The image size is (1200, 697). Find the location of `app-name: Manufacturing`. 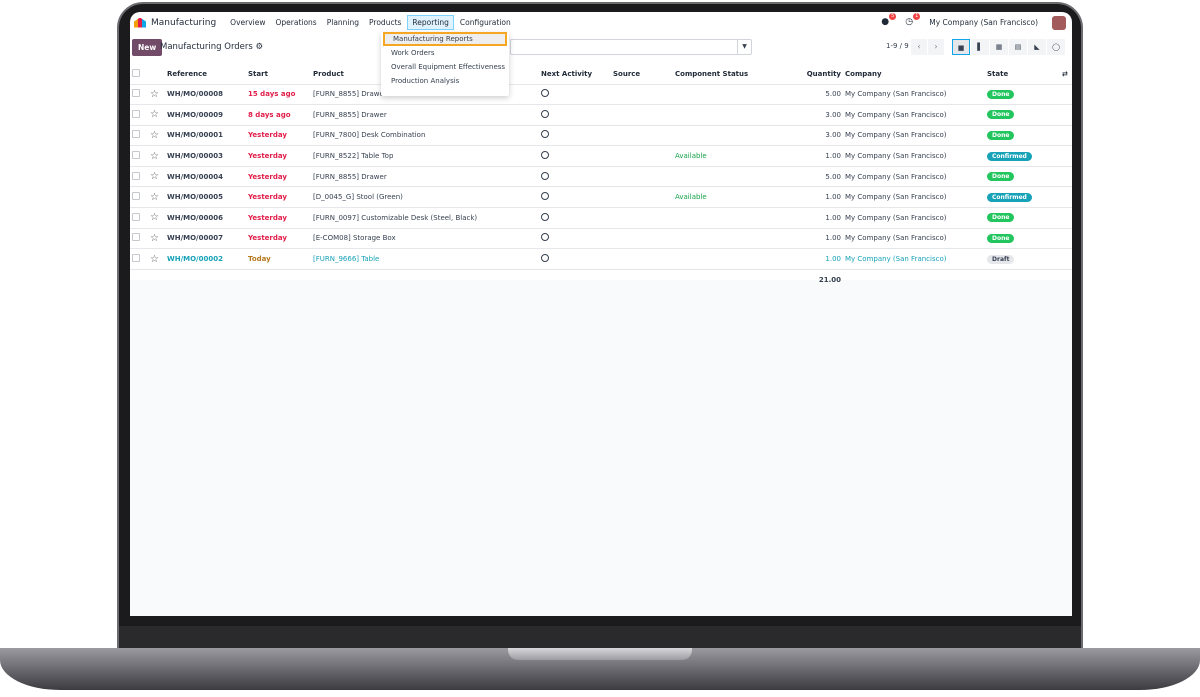

app-name: Manufacturing is located at coordinates (184, 22).